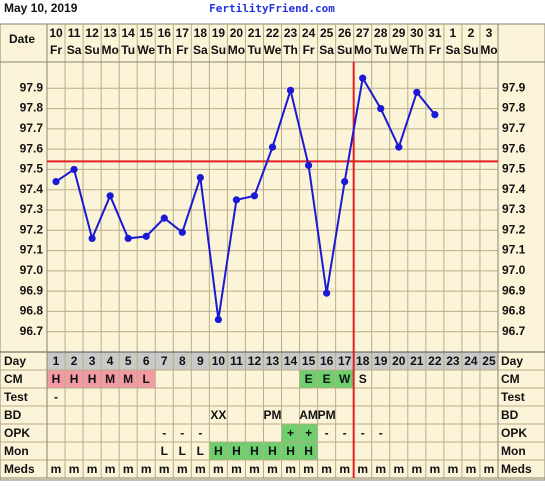  I want to click on x-tick-label: 25, so click(327, 33).